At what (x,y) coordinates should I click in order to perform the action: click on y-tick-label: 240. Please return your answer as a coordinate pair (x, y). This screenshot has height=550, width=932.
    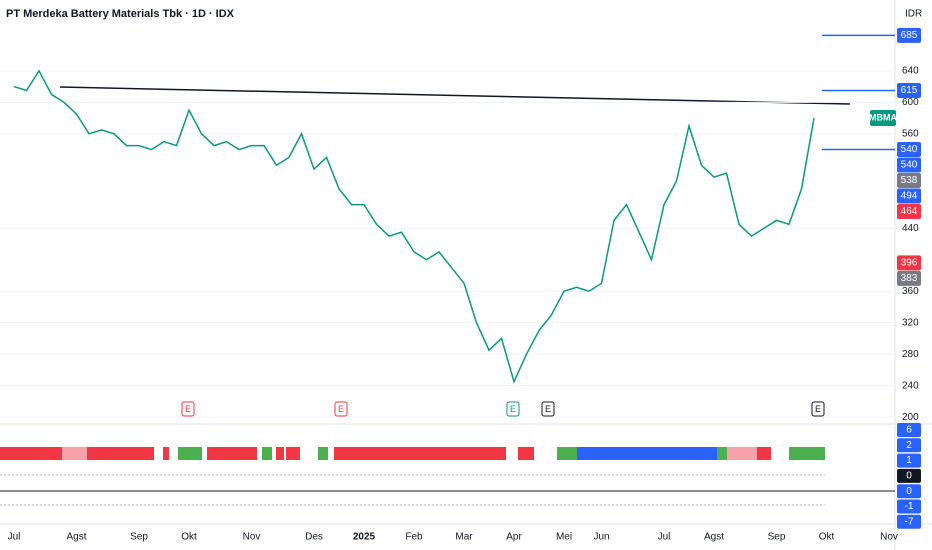
    Looking at the image, I should click on (910, 385).